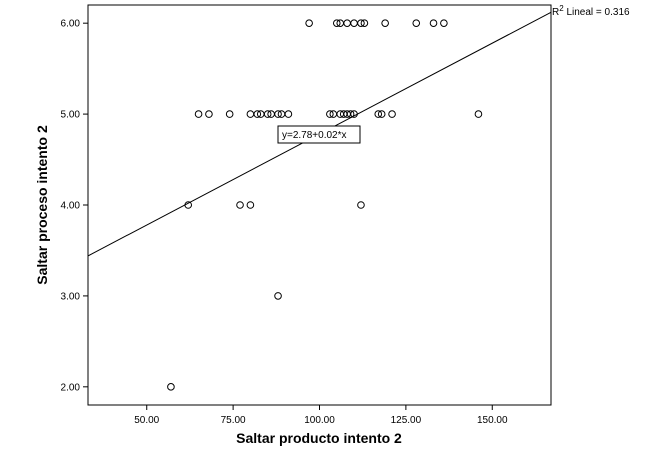  I want to click on fit-line-label-box, so click(319, 134).